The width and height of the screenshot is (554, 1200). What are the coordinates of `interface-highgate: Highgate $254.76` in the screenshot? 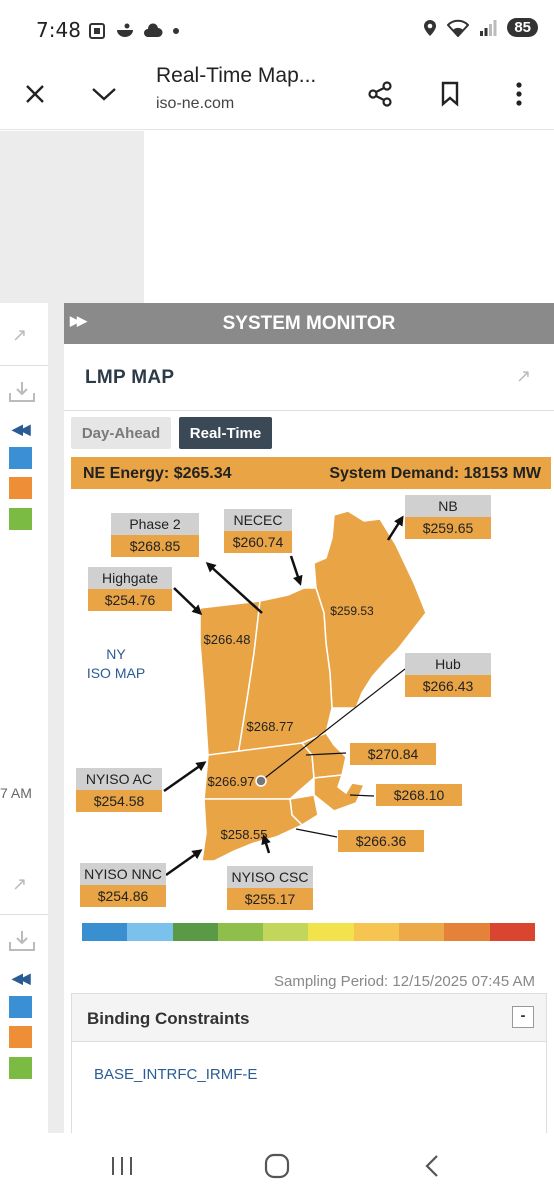 It's located at (130, 589).